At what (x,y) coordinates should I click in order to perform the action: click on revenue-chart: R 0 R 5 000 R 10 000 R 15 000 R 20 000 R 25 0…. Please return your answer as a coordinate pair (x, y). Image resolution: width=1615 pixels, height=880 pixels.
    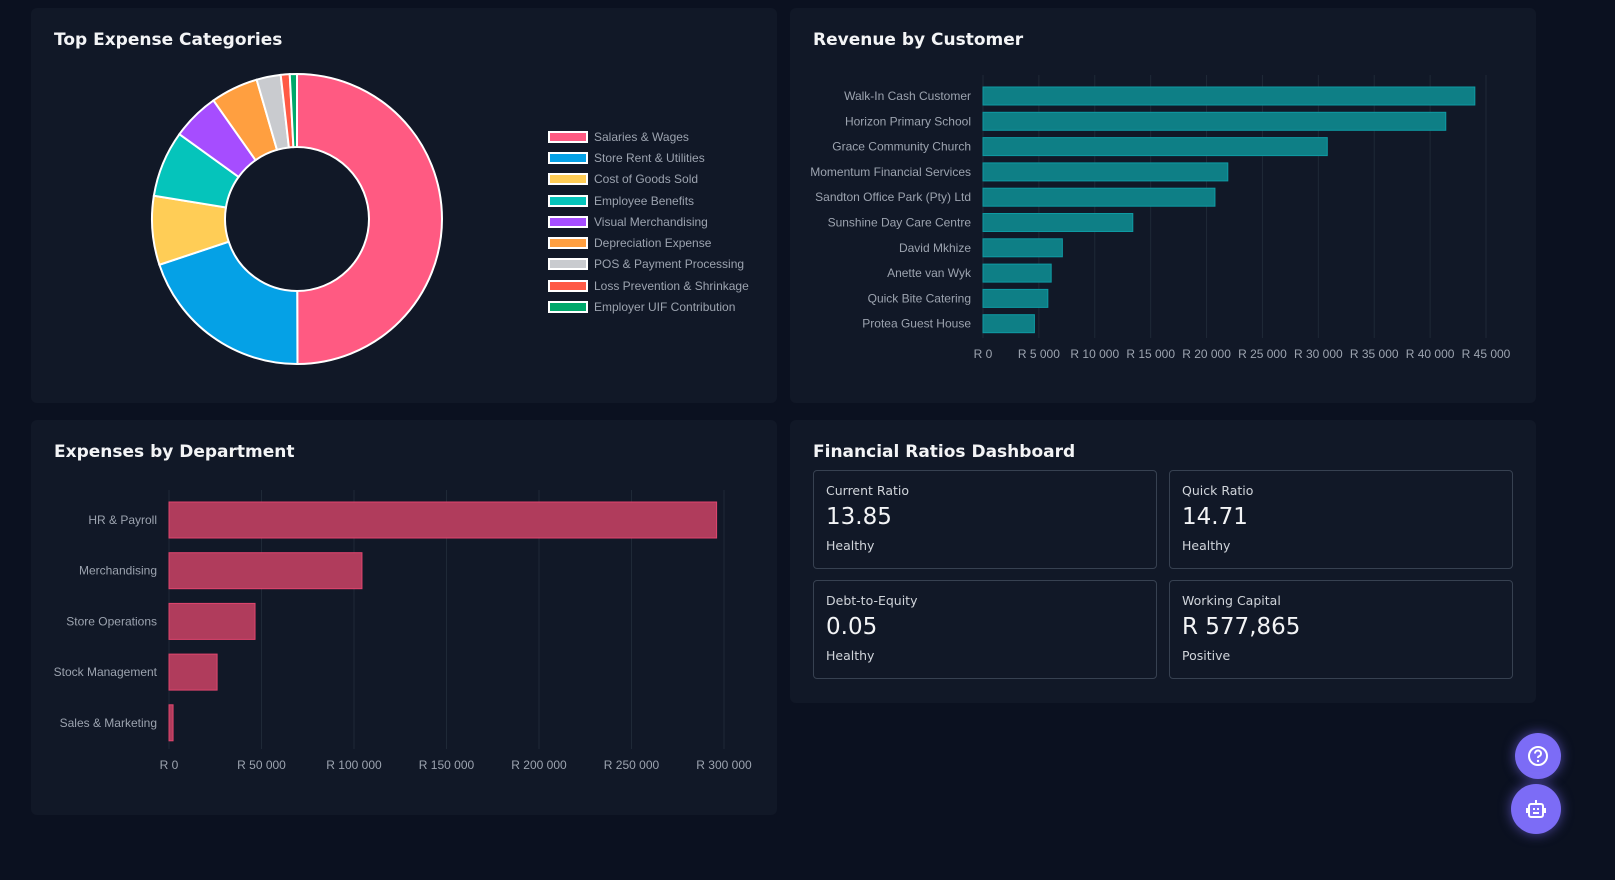
    Looking at the image, I should click on (1160, 218).